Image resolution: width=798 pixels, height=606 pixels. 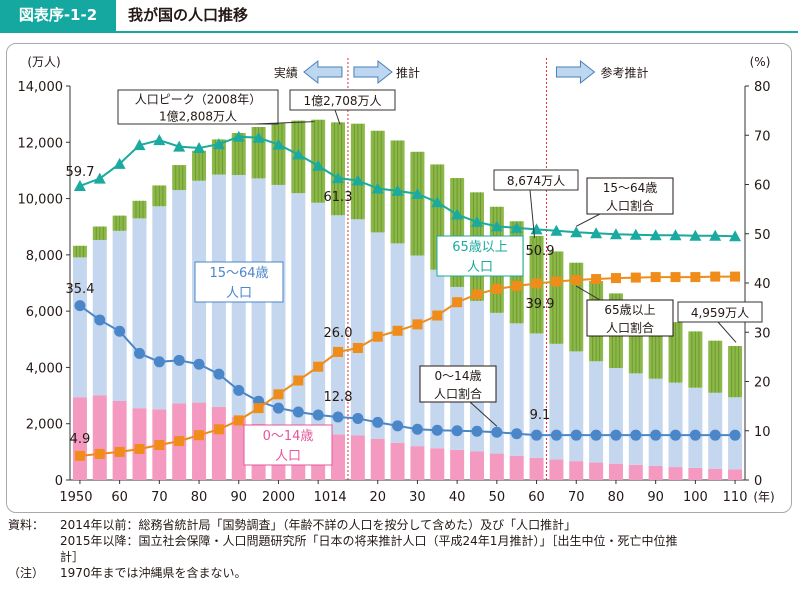 What do you see at coordinates (536, 497) in the screenshot?
I see `x-tick-label: 60` at bounding box center [536, 497].